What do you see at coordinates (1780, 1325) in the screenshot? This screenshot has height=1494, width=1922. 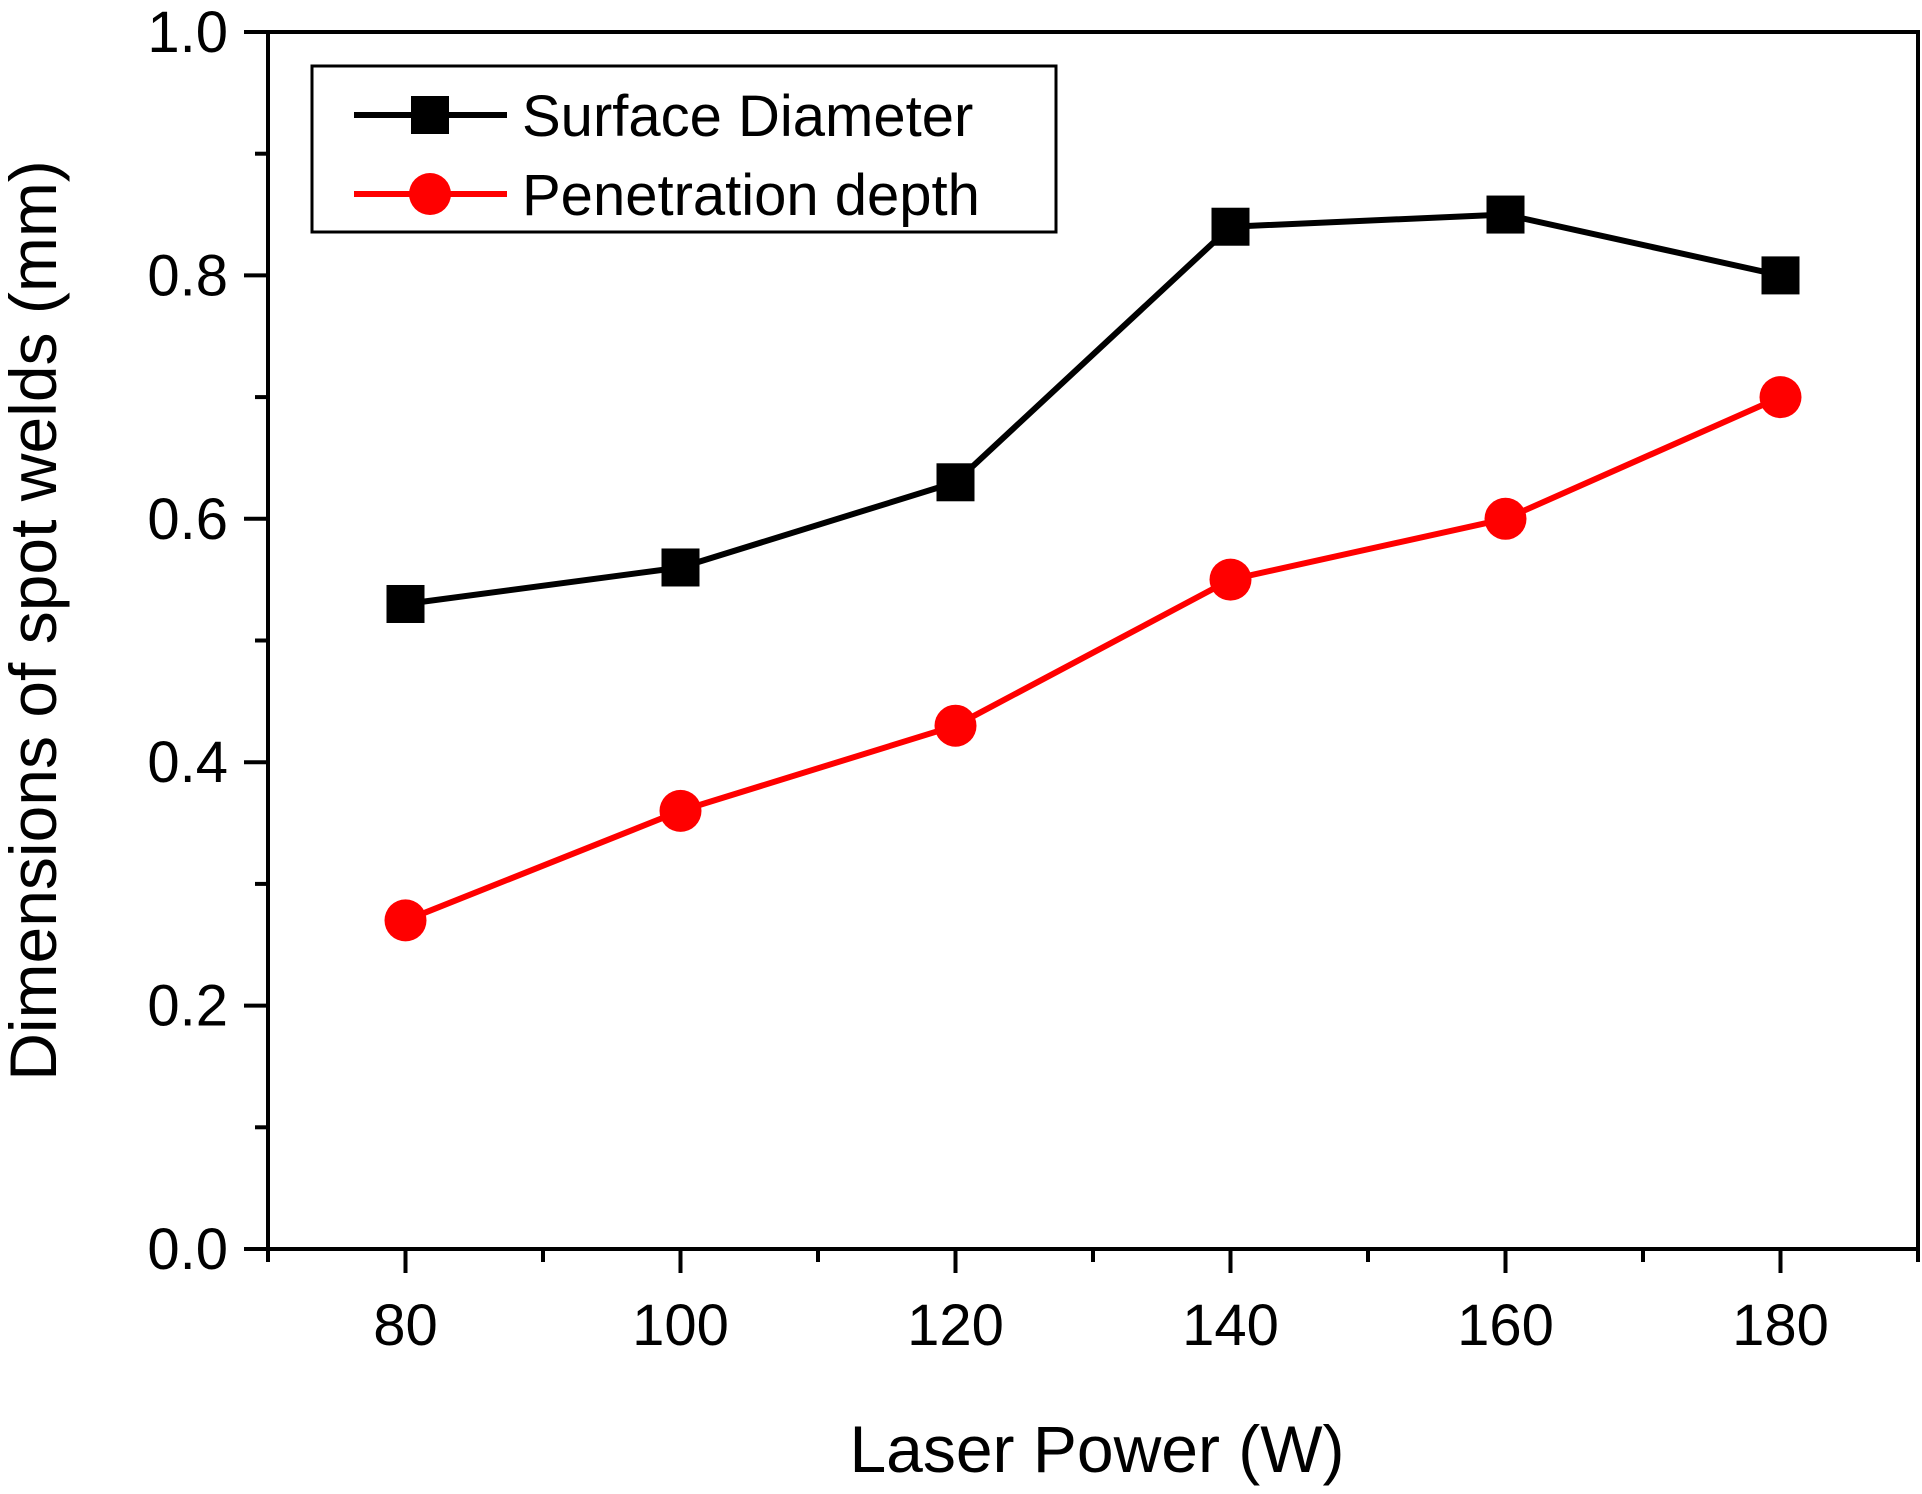 I see `x-tick-label: 180` at bounding box center [1780, 1325].